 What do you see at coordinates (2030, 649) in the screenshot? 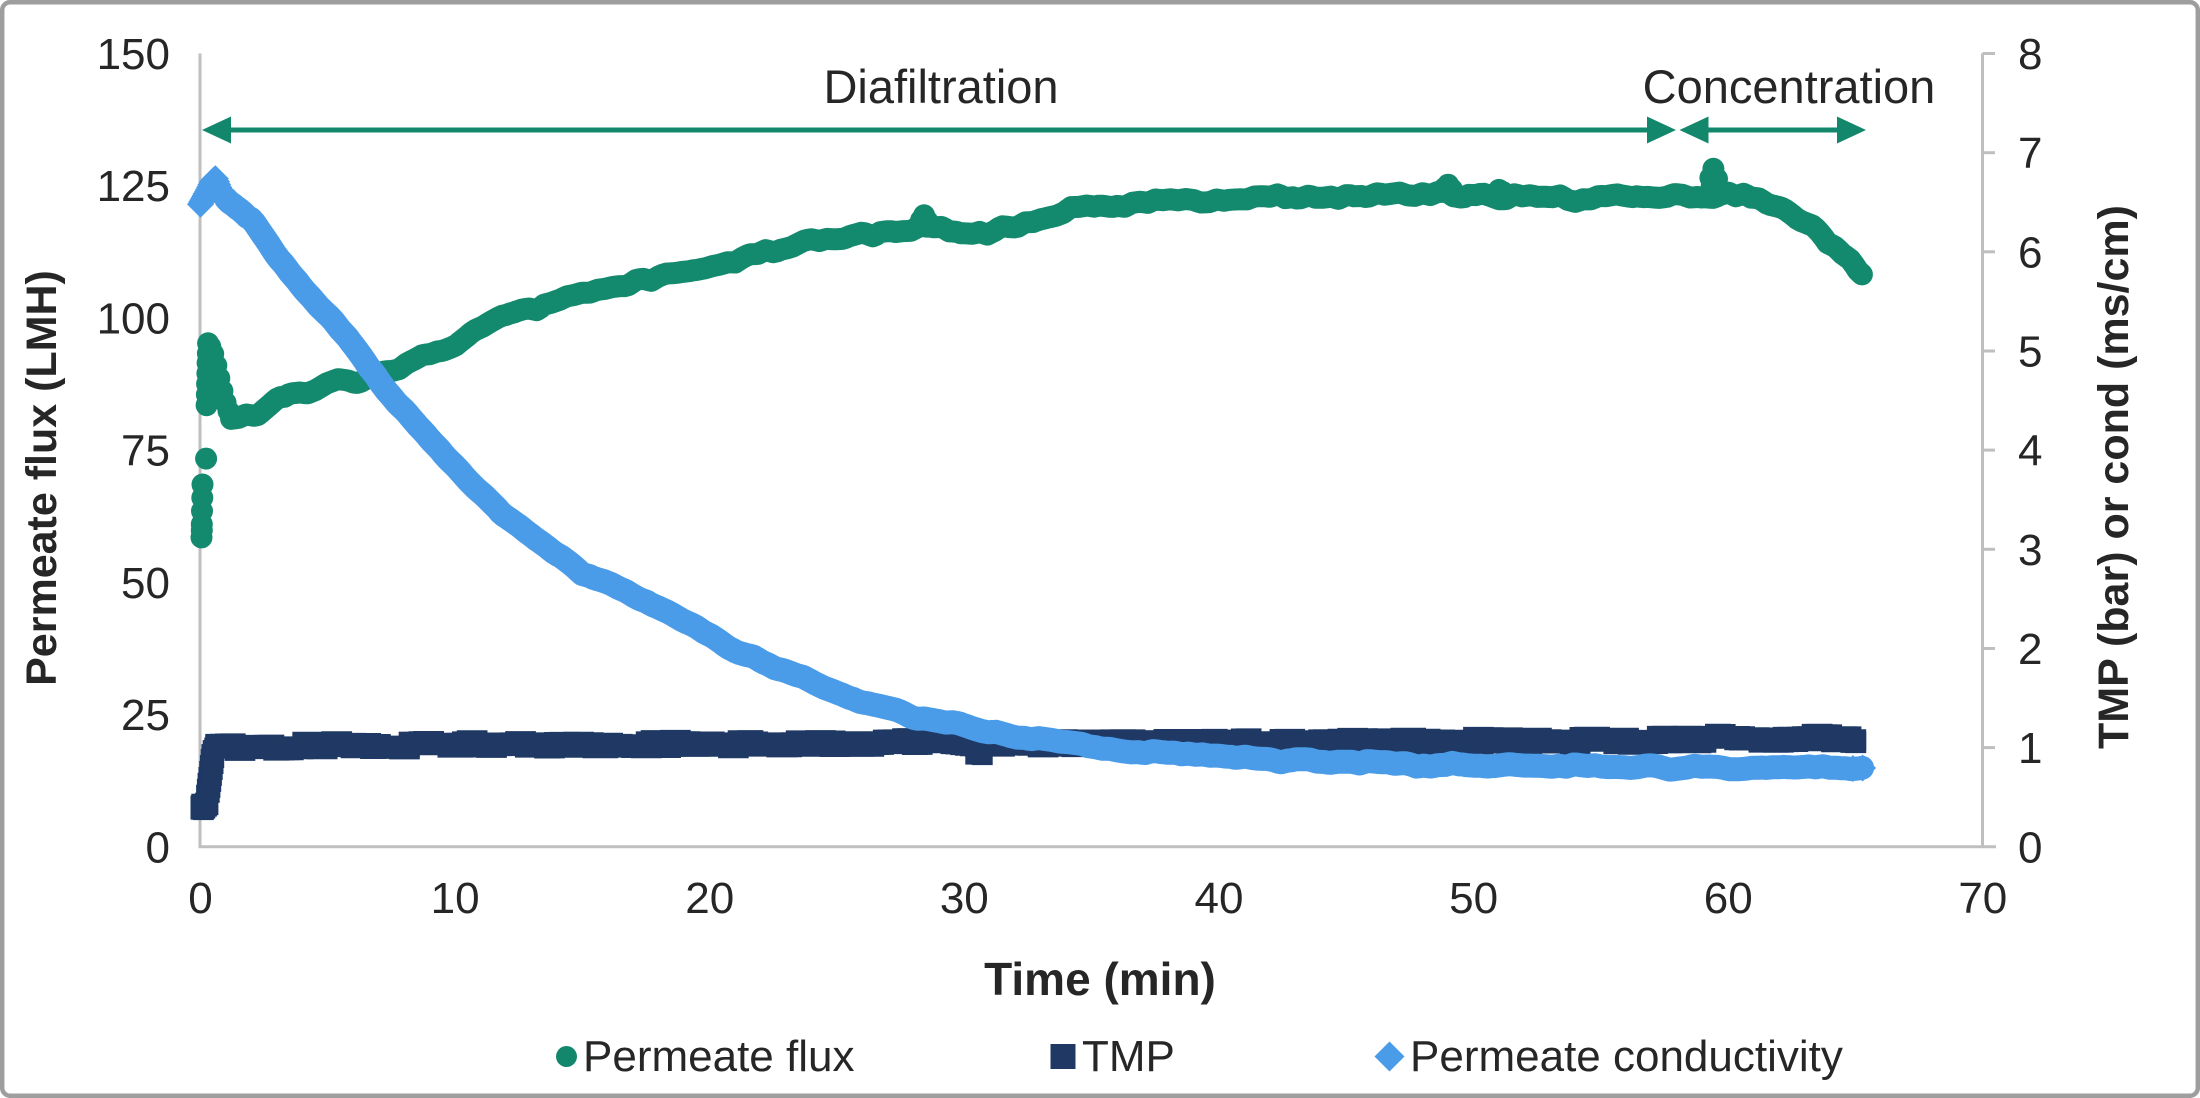
I see `svg-text: 2` at bounding box center [2030, 649].